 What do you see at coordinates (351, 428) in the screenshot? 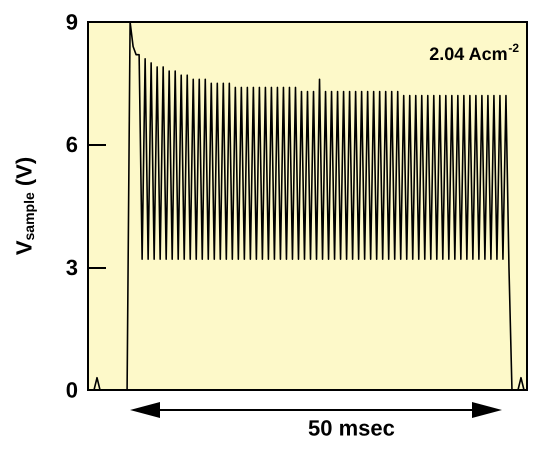
I see `text: 50 msec` at bounding box center [351, 428].